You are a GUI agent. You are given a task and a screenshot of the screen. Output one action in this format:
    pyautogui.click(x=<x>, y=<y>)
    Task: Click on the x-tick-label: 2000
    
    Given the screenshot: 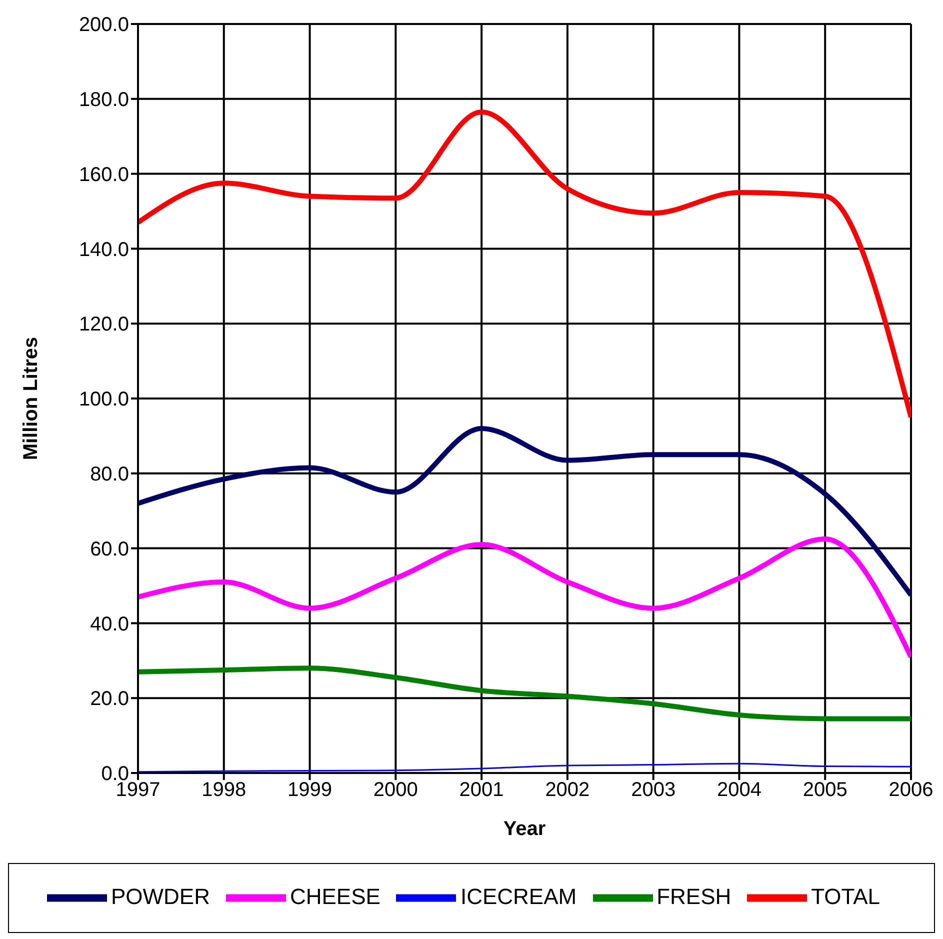 What is the action you would take?
    pyautogui.click(x=395, y=790)
    